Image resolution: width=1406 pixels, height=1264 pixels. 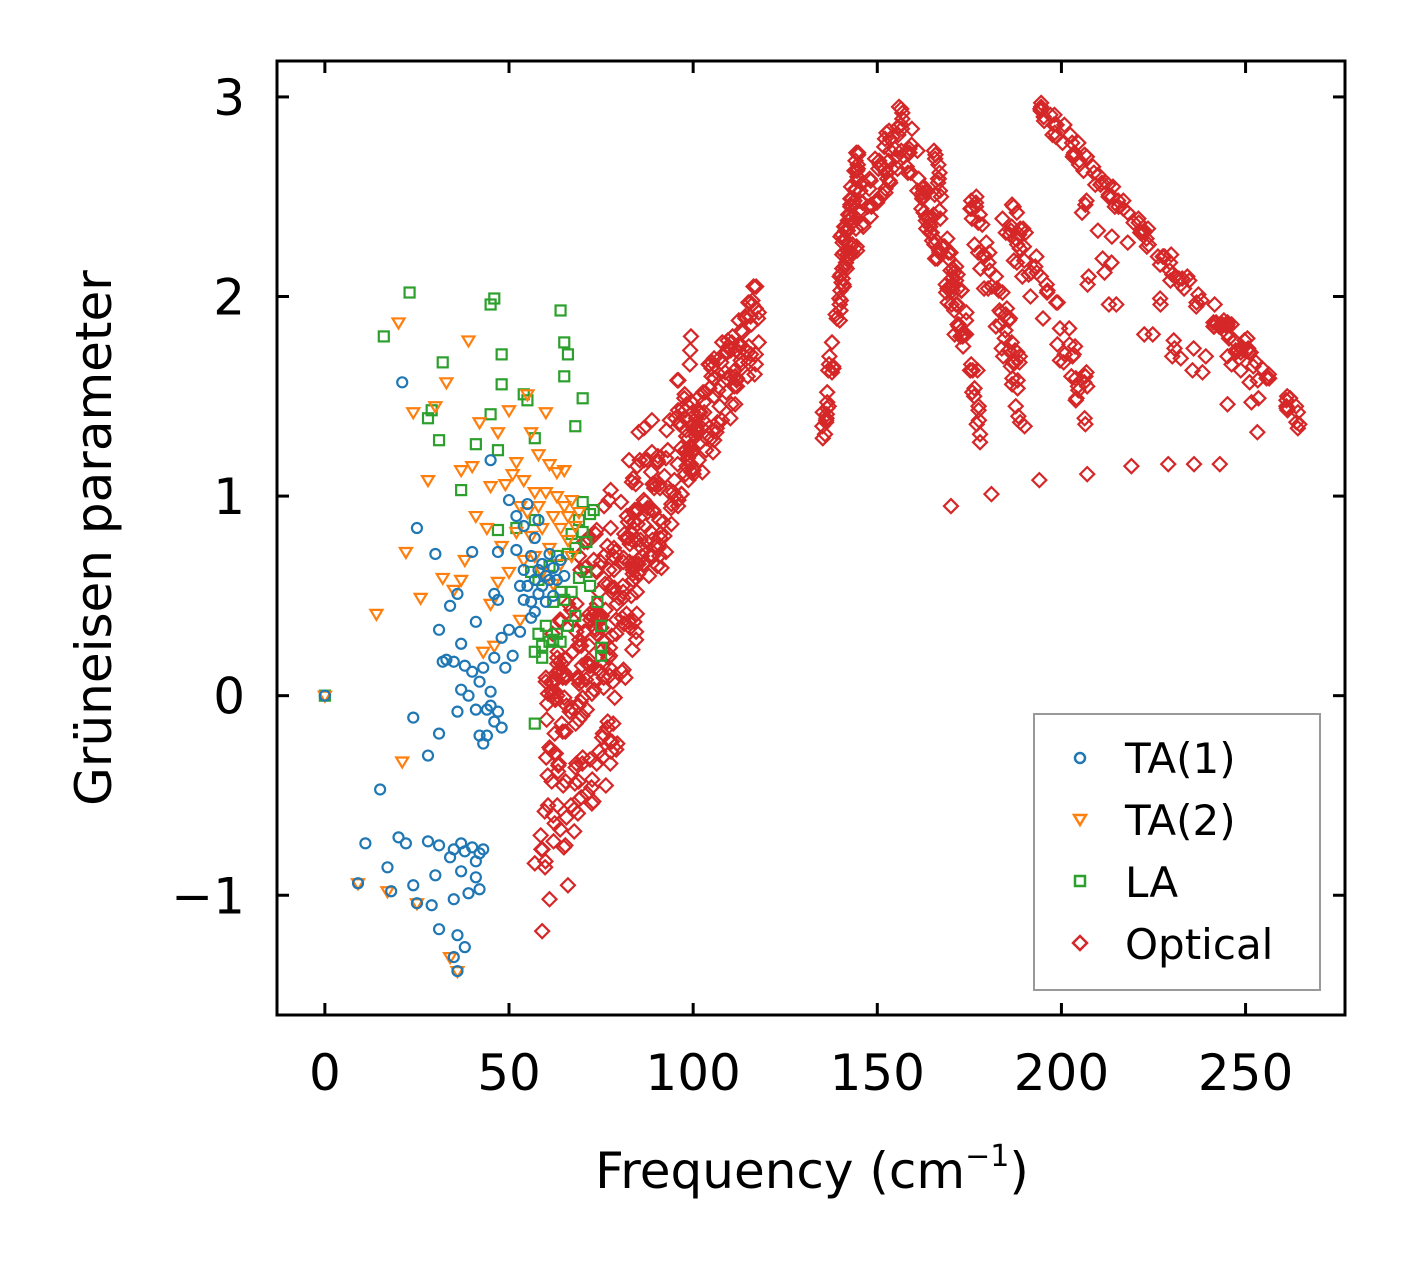 What do you see at coordinates (1199, 944) in the screenshot?
I see `legend-label-optical: Optical` at bounding box center [1199, 944].